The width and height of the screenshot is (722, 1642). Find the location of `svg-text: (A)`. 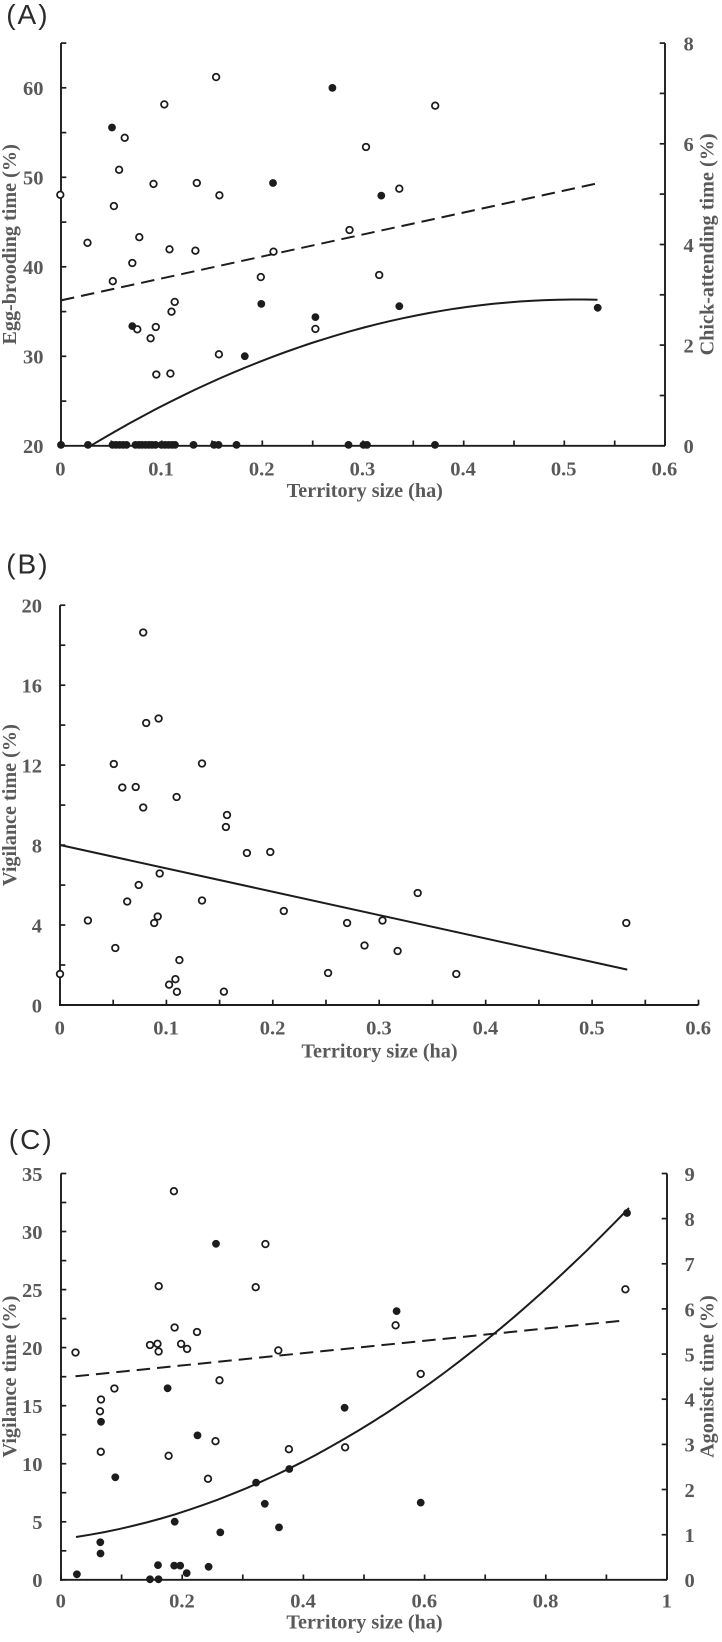

svg-text: (A) is located at coordinates (27, 15).